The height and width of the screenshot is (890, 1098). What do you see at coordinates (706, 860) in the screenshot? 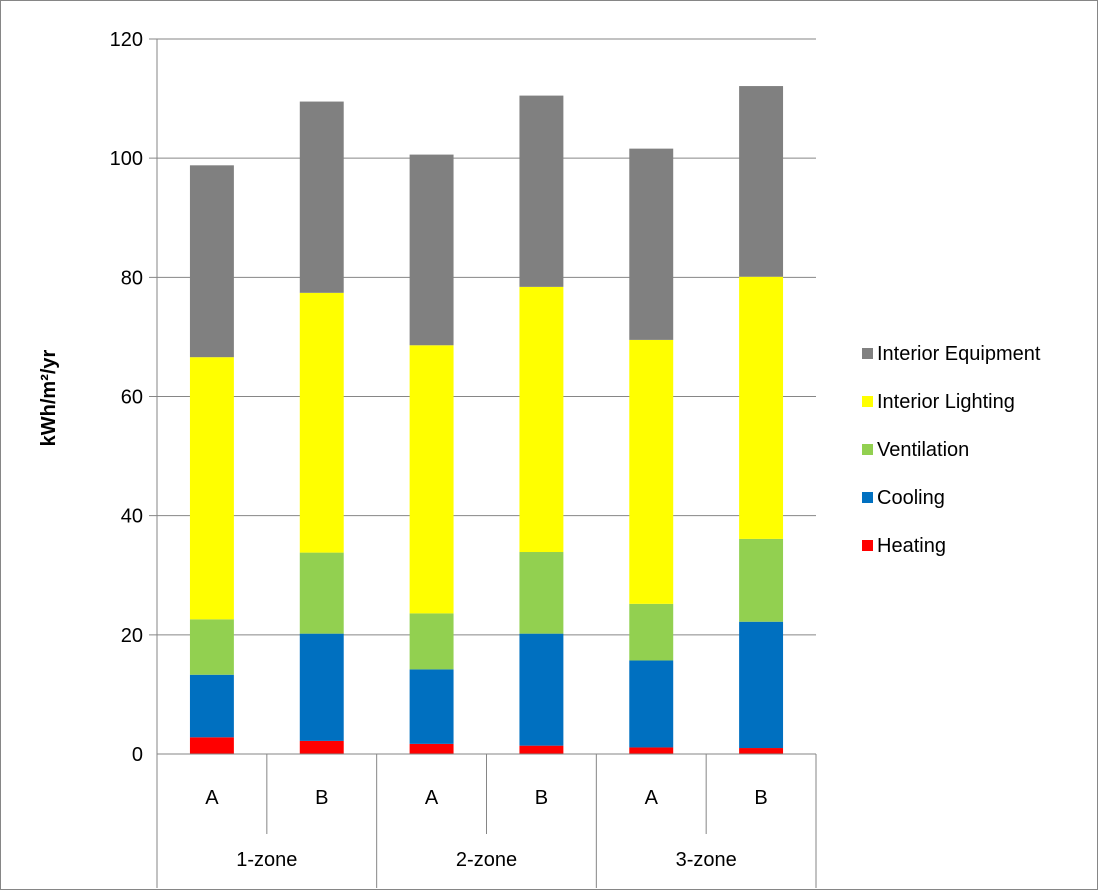
I see `x-group-label: 3-zone` at bounding box center [706, 860].